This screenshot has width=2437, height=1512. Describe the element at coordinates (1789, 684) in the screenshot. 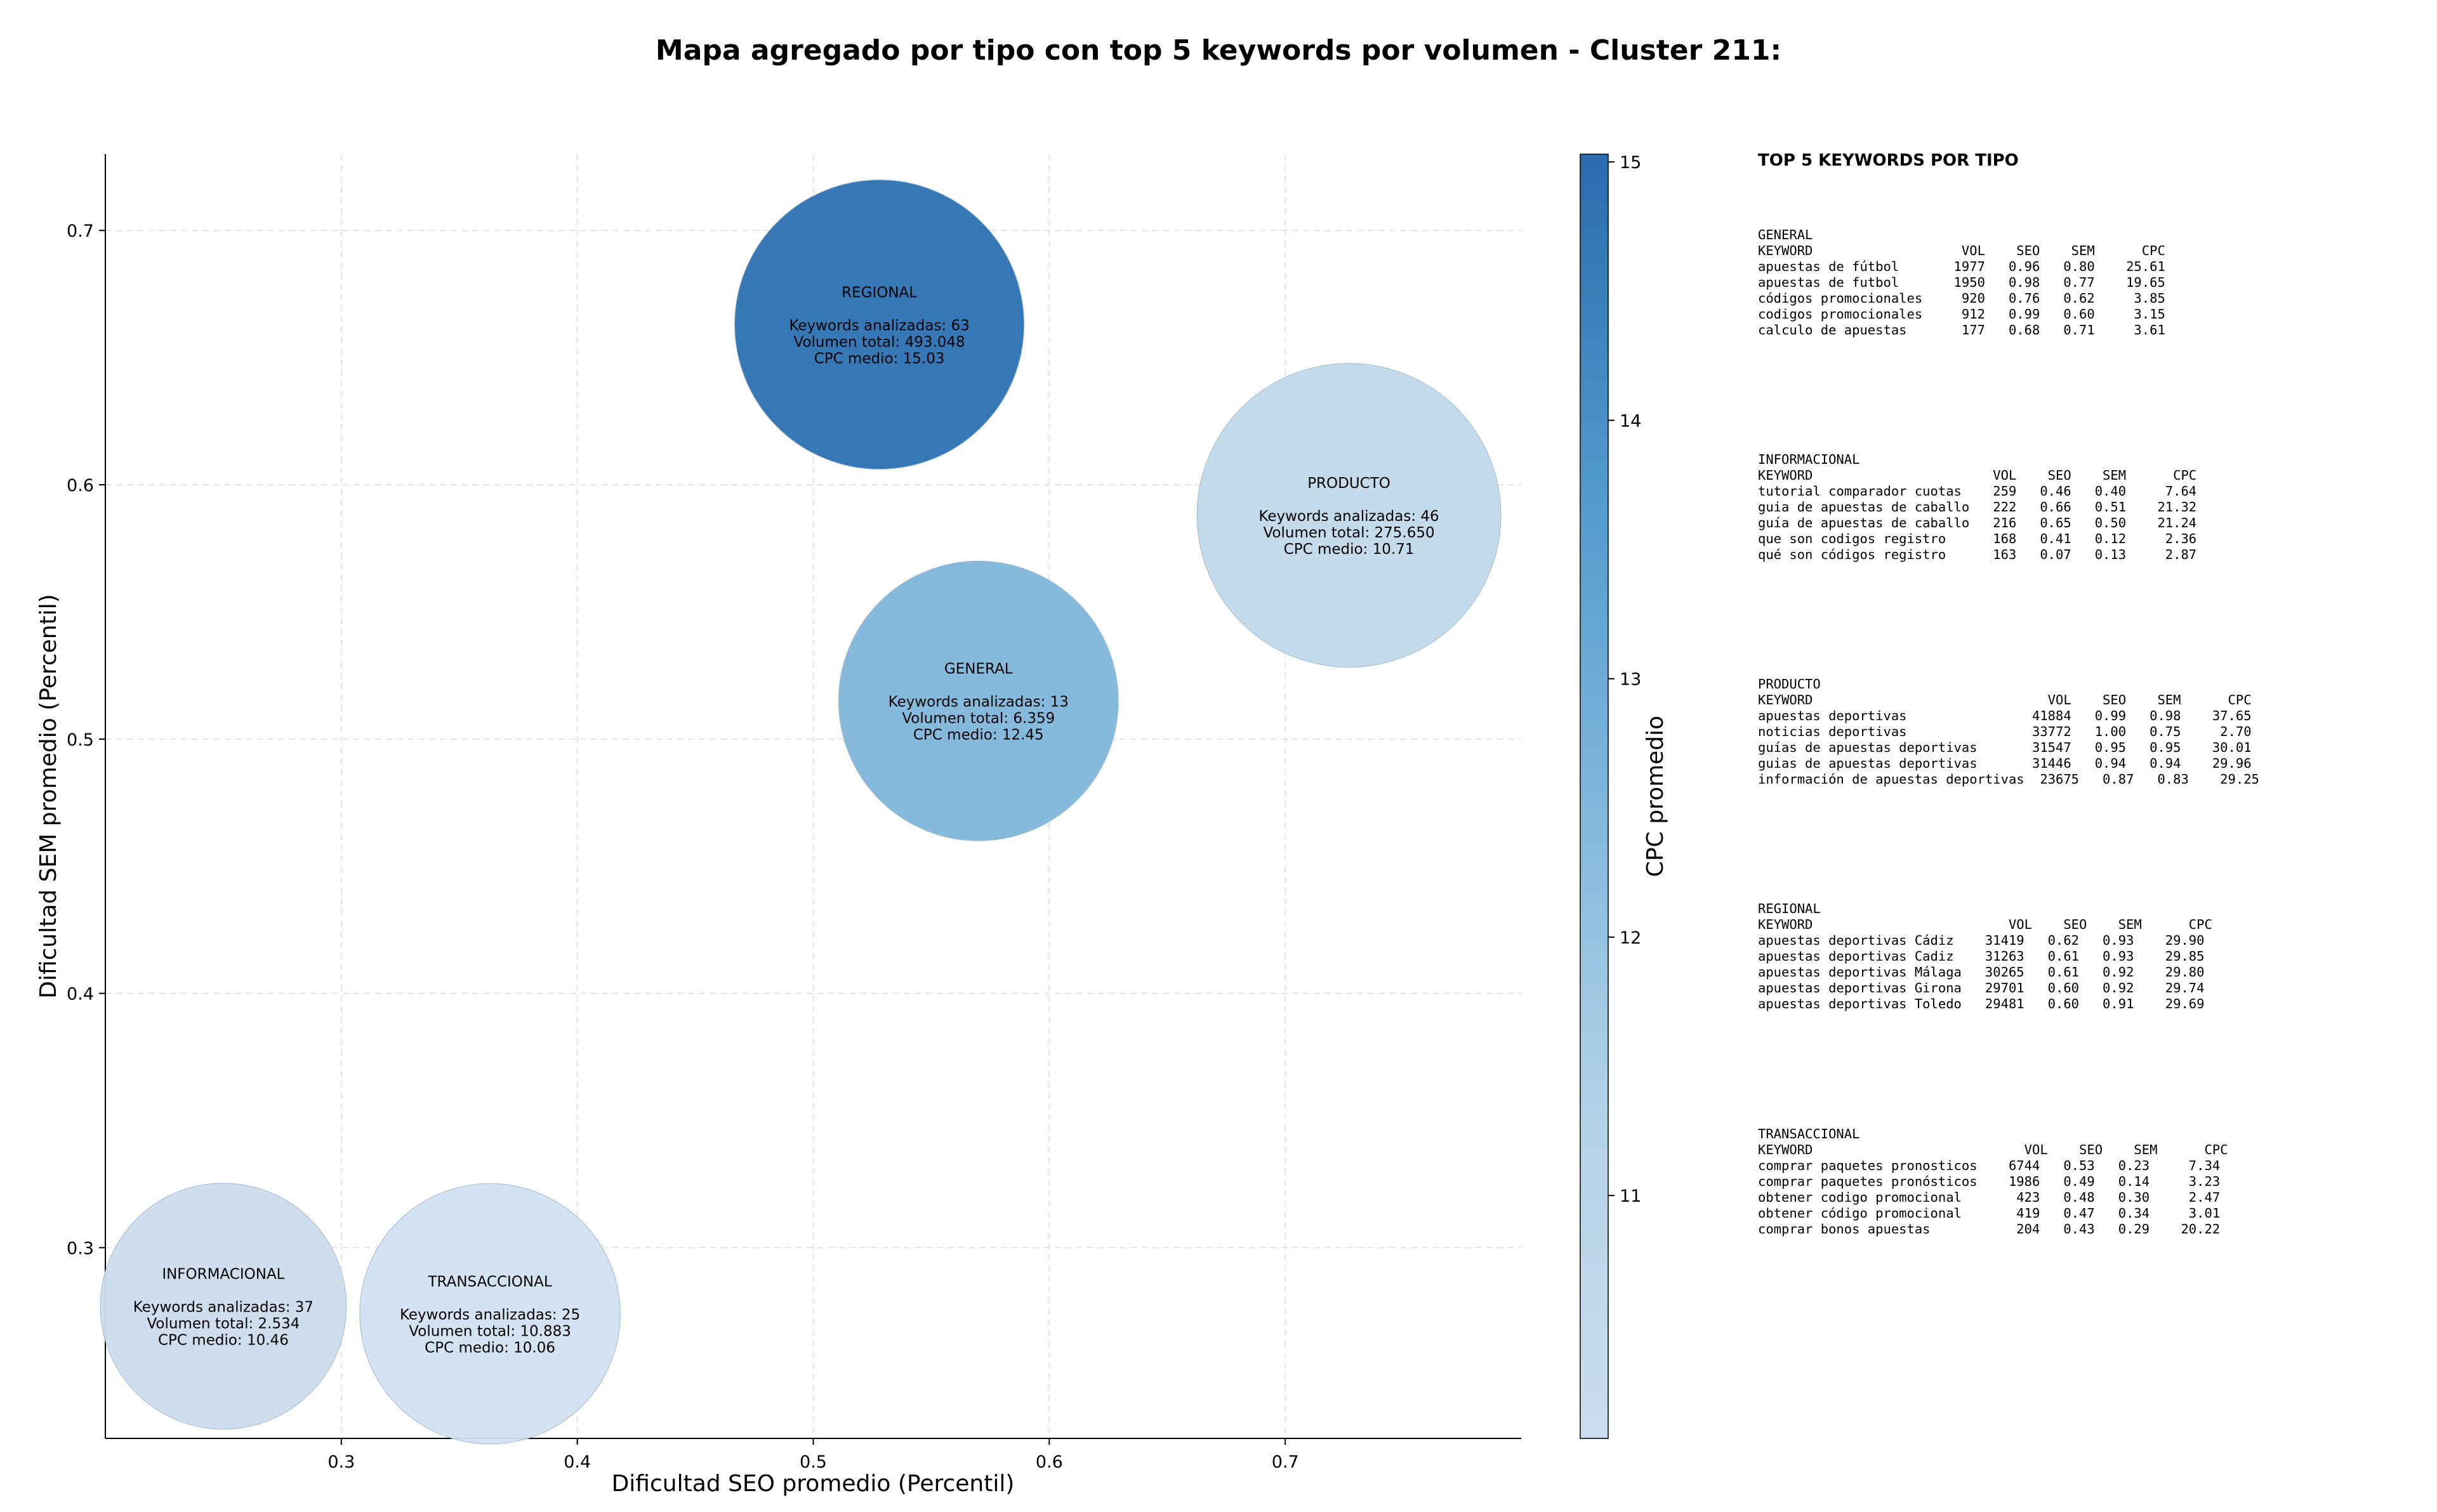

I see `keyword-block-type: PRODUCTO` at that location.